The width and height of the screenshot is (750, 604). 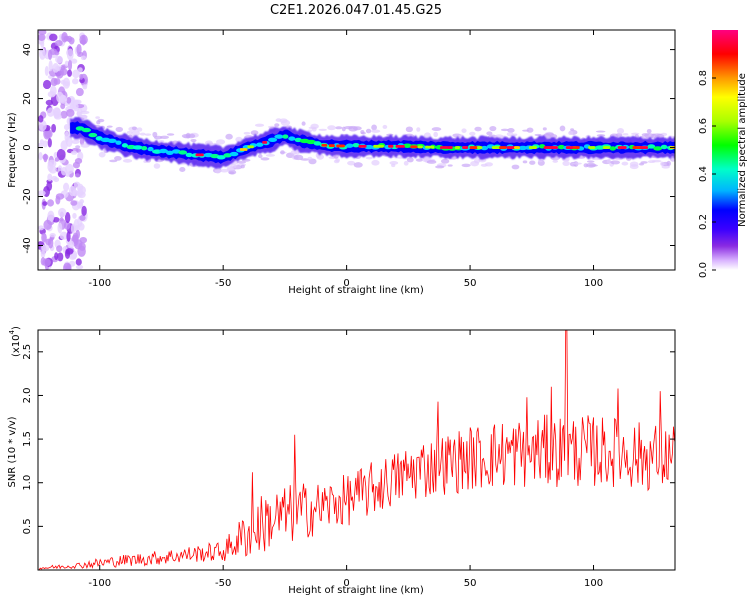 What do you see at coordinates (703, 78) in the screenshot?
I see `colorbar-tick-label: 0.8` at bounding box center [703, 78].